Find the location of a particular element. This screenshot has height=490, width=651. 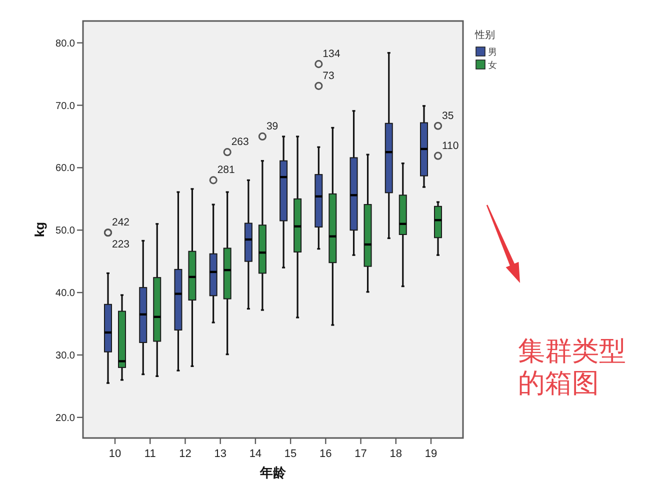

y-tick-label: 30.0 is located at coordinates (66, 356).